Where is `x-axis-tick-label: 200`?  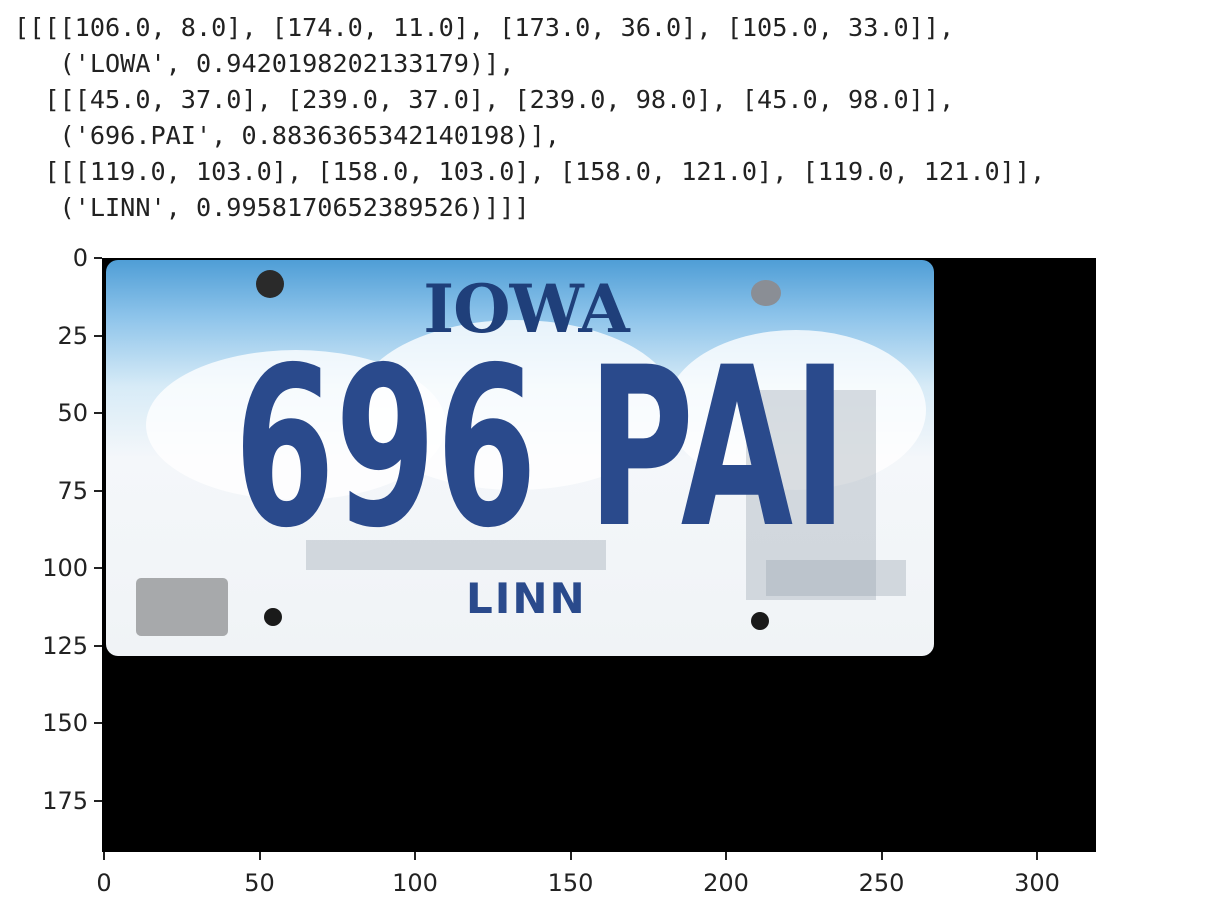 x-axis-tick-label: 200 is located at coordinates (726, 883).